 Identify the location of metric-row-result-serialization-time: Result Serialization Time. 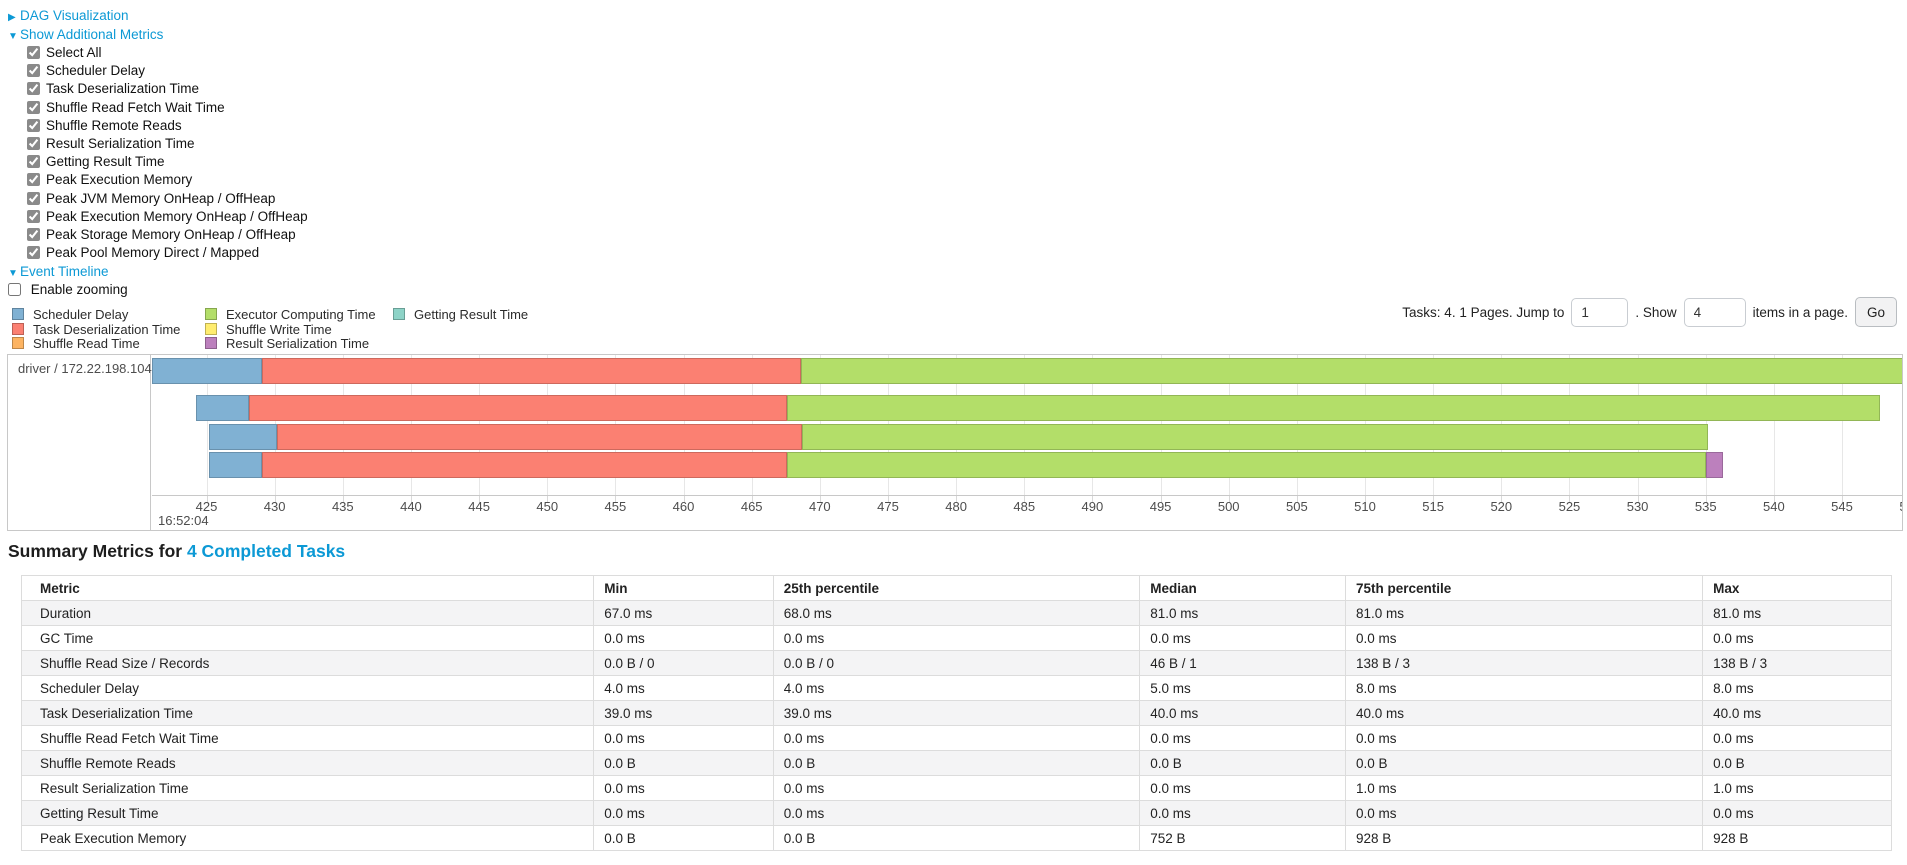
(167, 144).